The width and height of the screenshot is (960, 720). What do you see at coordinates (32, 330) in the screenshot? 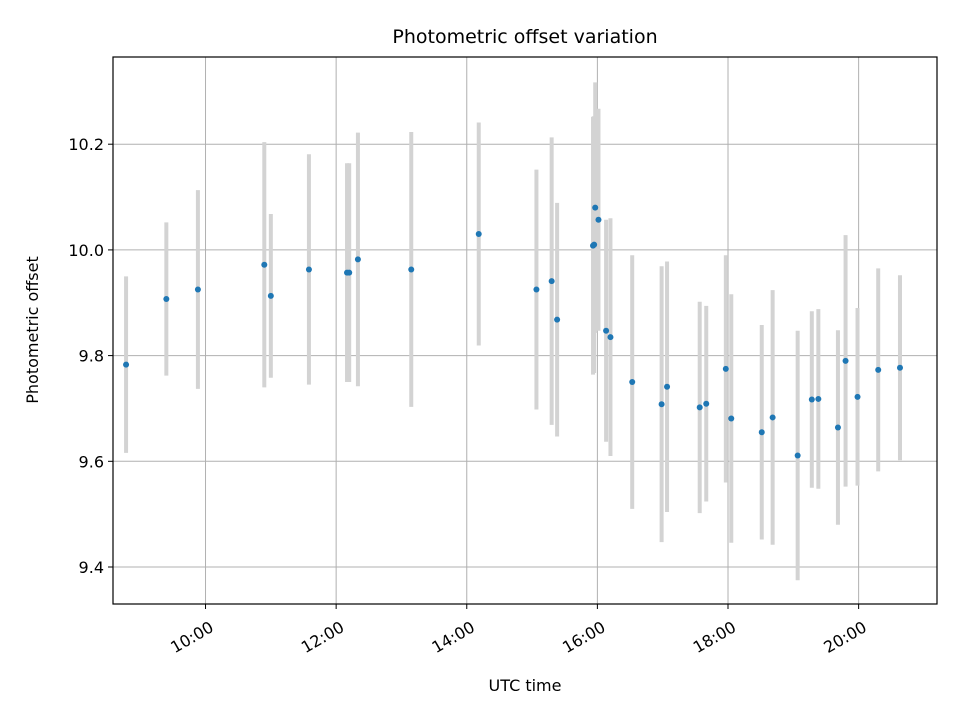
I see `y-axis-label: Photometric offset` at bounding box center [32, 330].